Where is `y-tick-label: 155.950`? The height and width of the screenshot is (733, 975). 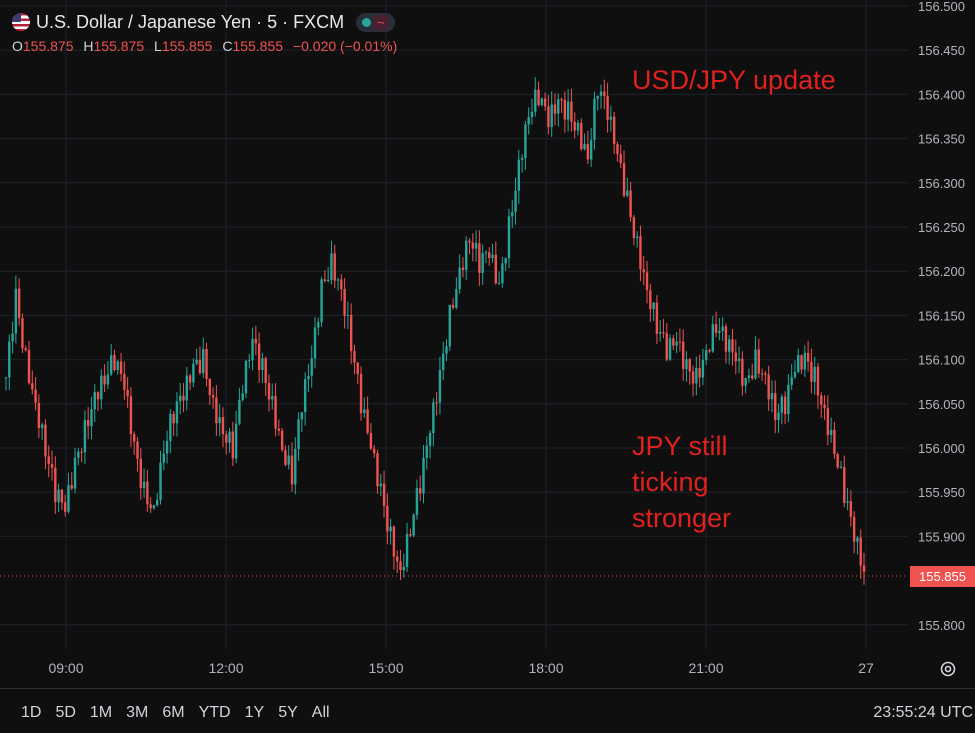 y-tick-label: 155.950 is located at coordinates (941, 492).